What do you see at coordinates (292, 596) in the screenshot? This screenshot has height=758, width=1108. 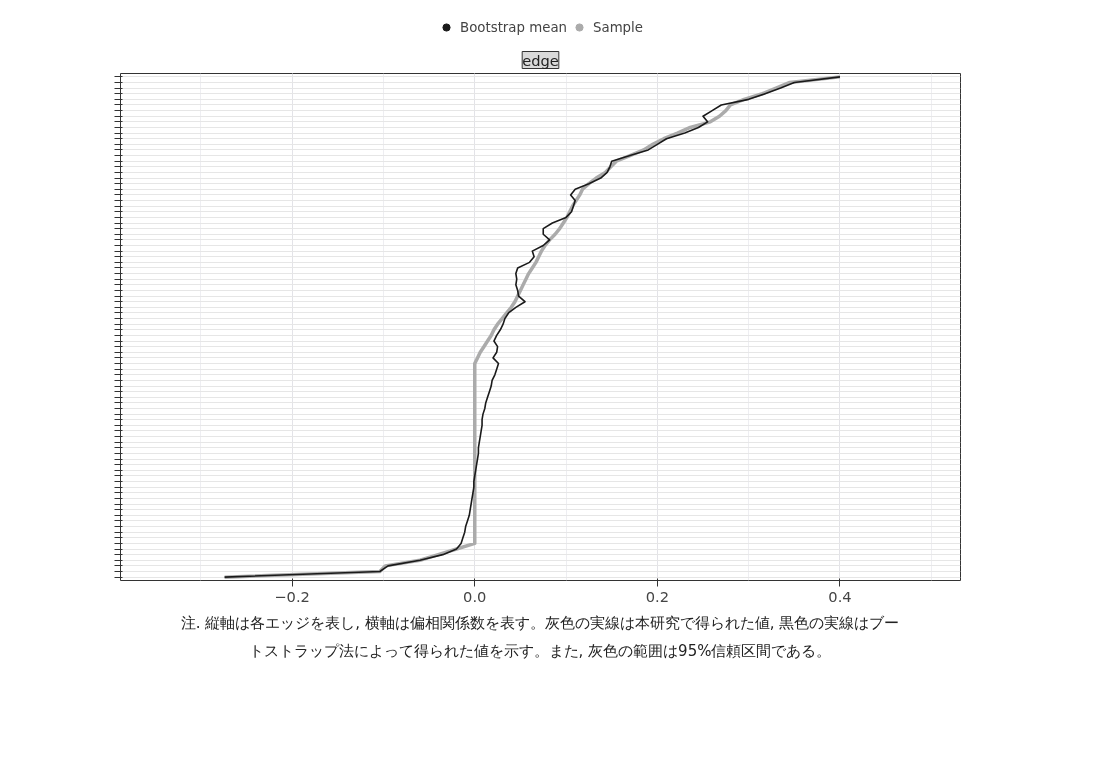 I see `x-tick-label: −0.2` at bounding box center [292, 596].